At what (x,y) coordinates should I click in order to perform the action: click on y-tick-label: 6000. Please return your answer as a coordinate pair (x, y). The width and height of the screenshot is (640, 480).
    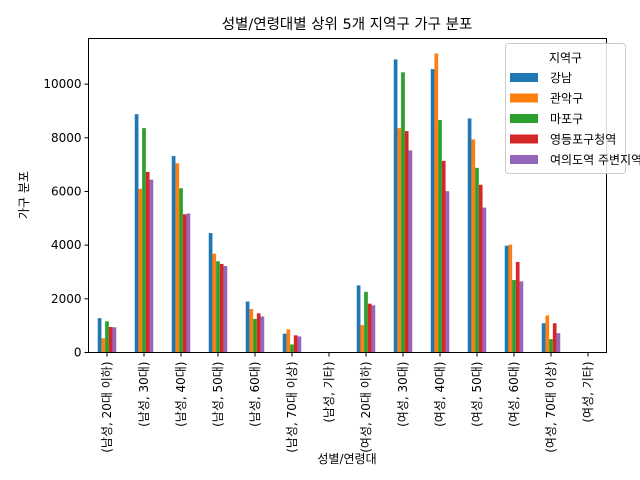
    Looking at the image, I should click on (66, 191).